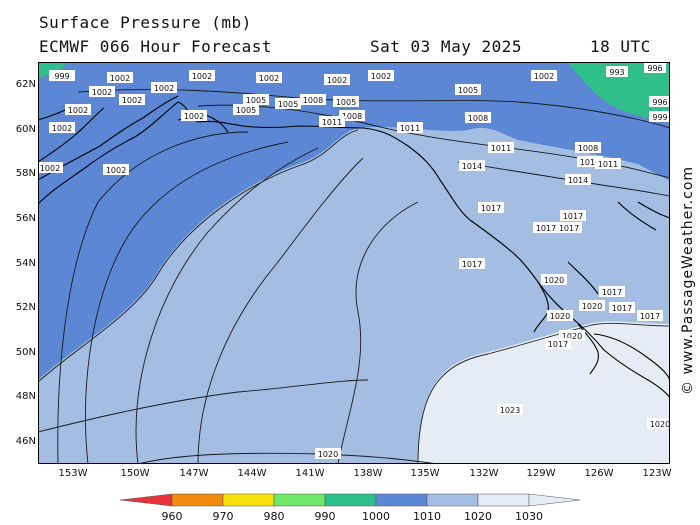 The width and height of the screenshot is (700, 525). Describe the element at coordinates (620, 46) in the screenshot. I see `forecast-time: 18 UTC` at that location.